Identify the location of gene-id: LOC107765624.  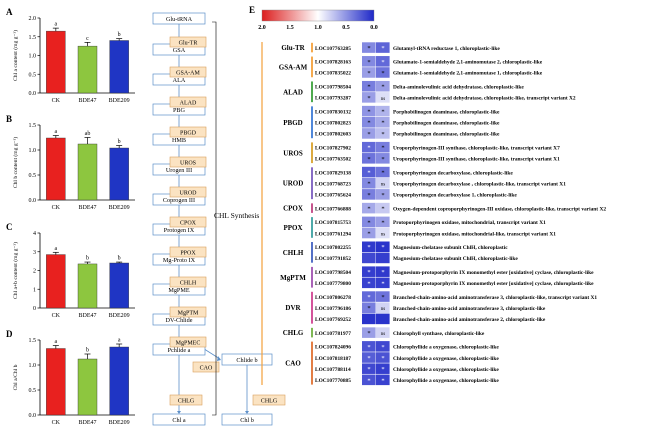
(333, 196).